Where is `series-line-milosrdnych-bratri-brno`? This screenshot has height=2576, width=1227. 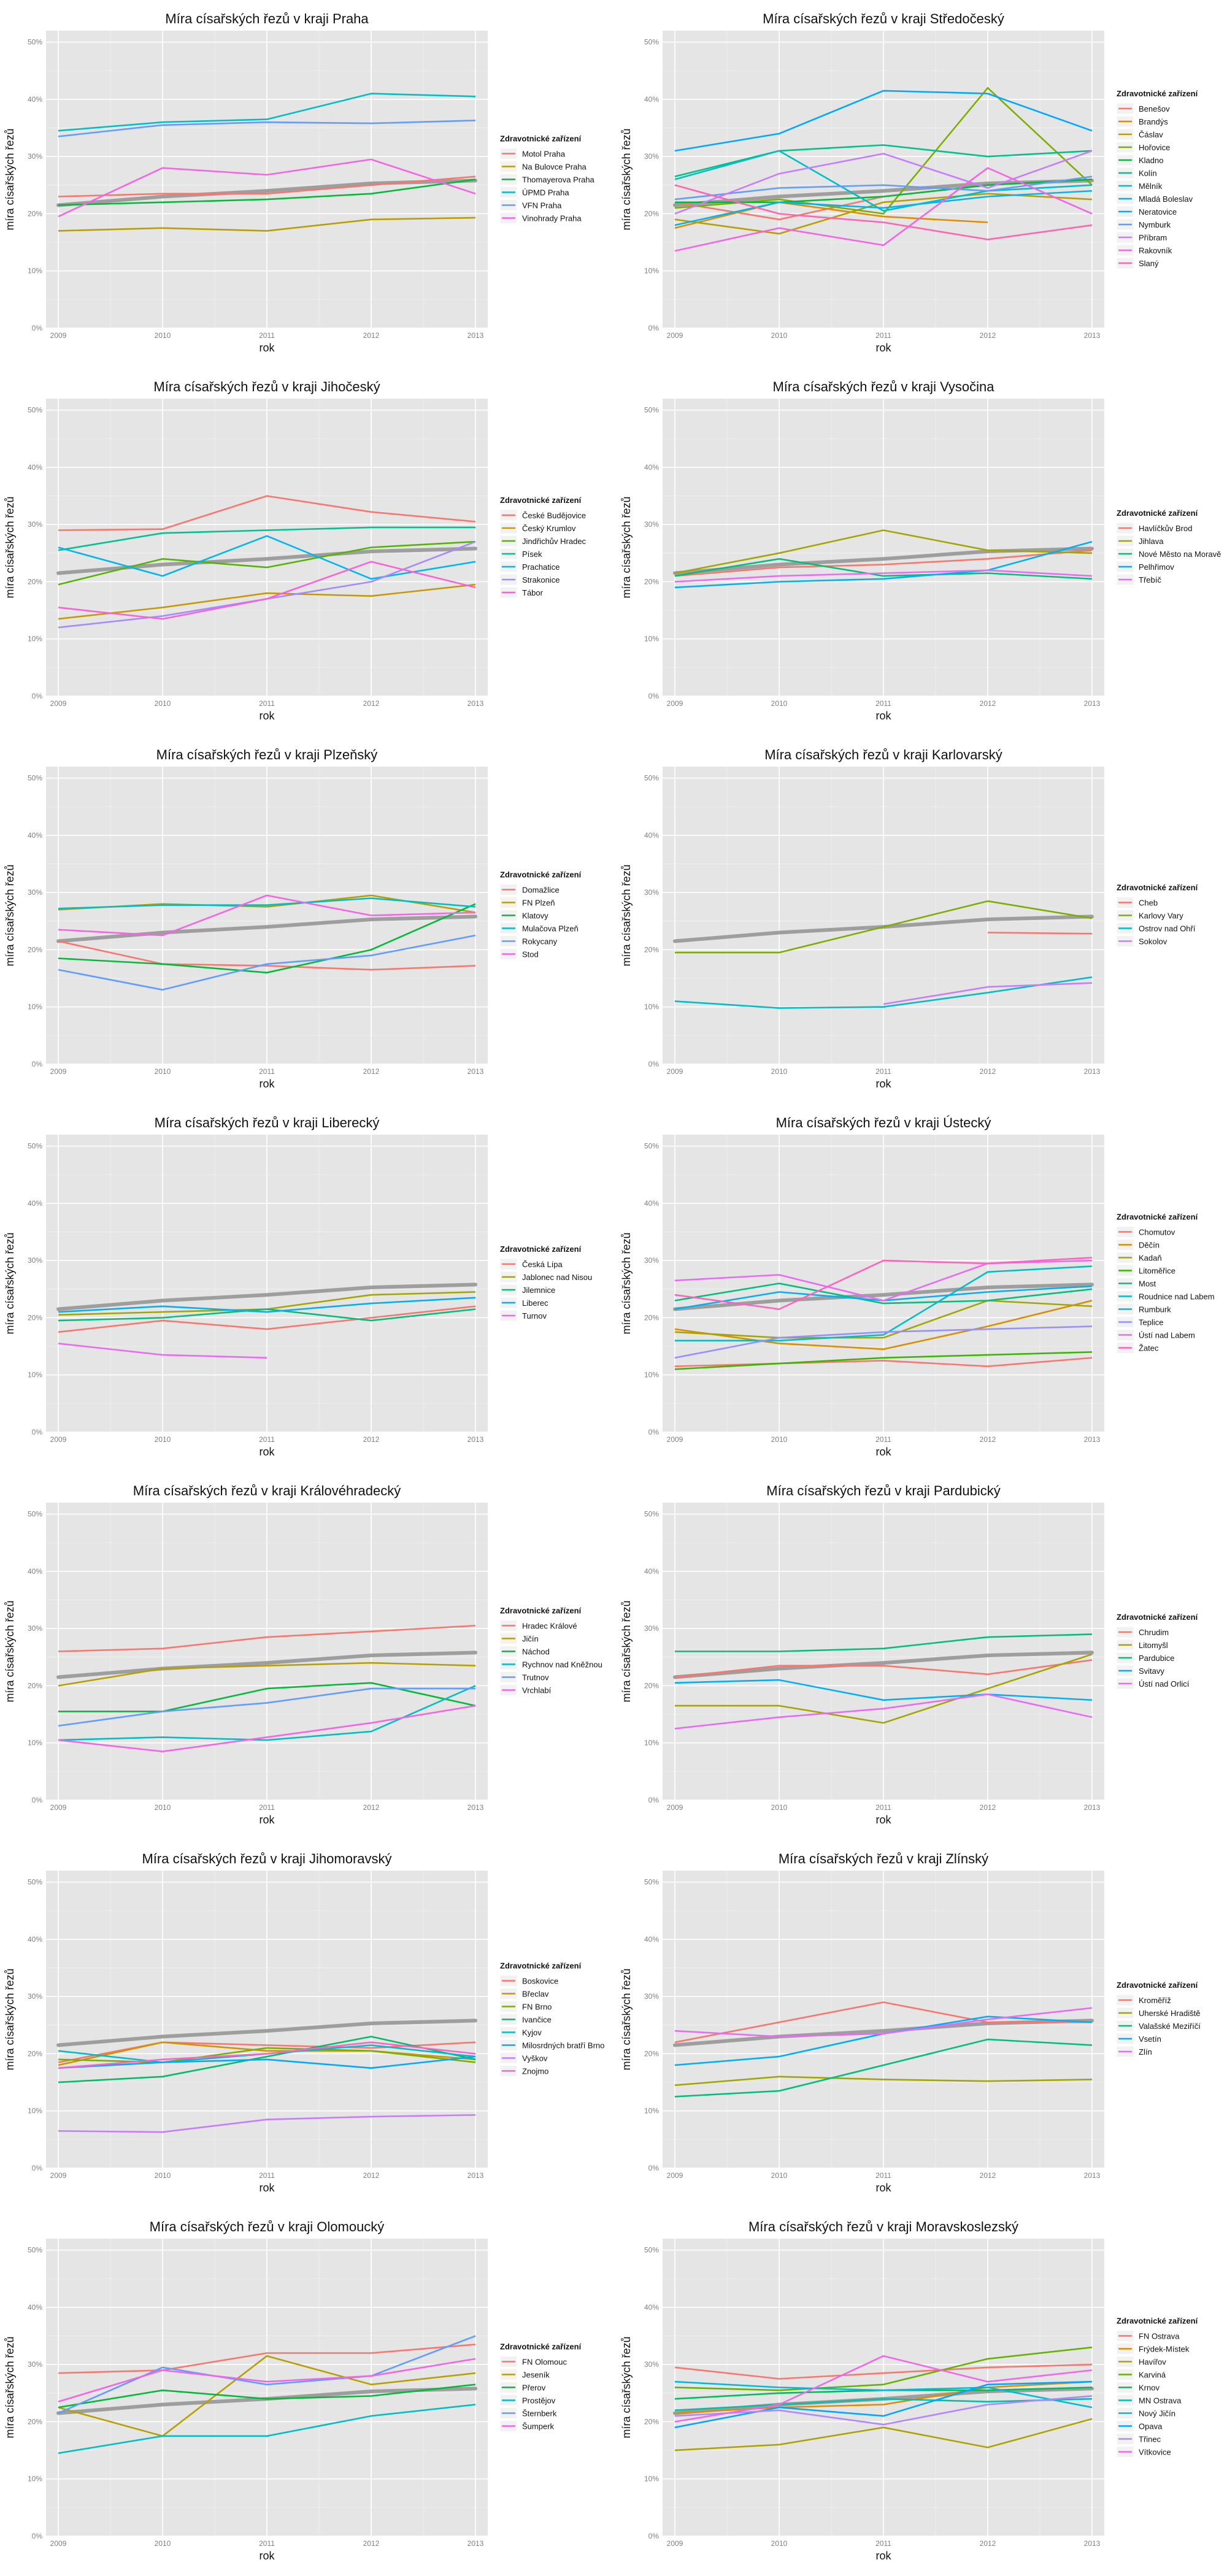 series-line-milosrdnych-bratri-brno is located at coordinates (267, 2062).